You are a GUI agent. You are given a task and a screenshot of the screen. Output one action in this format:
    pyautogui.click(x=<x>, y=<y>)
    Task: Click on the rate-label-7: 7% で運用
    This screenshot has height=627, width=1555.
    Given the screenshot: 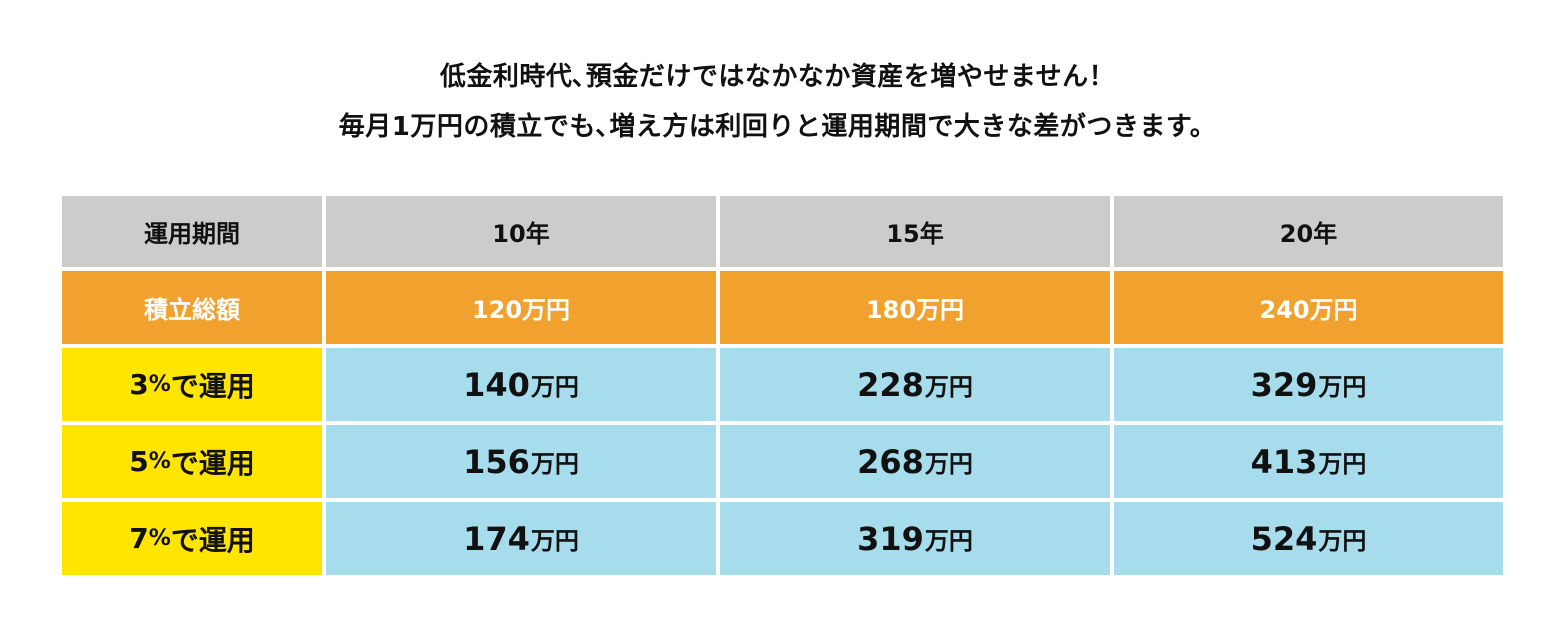 What is the action you would take?
    pyautogui.click(x=192, y=538)
    